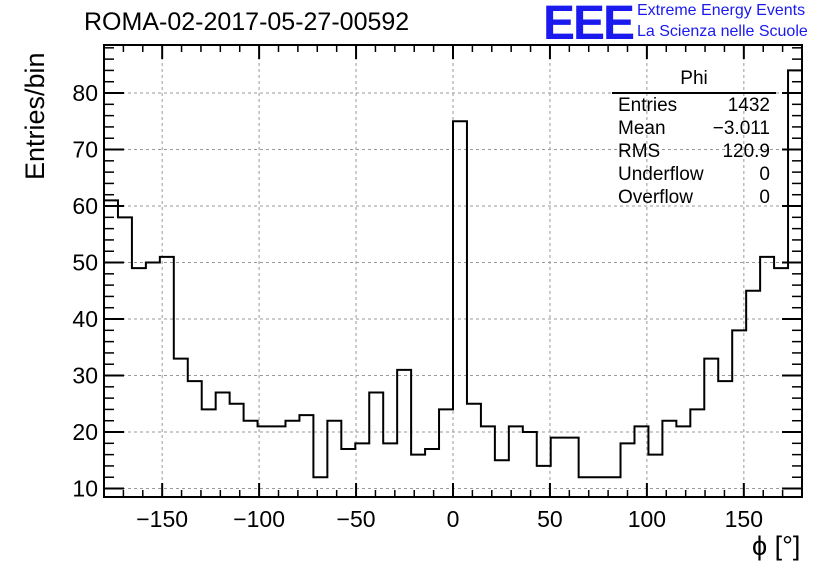 This screenshot has height=572, width=836. I want to click on org-name-line2: La Scienza nelle Scuole, so click(722, 31).